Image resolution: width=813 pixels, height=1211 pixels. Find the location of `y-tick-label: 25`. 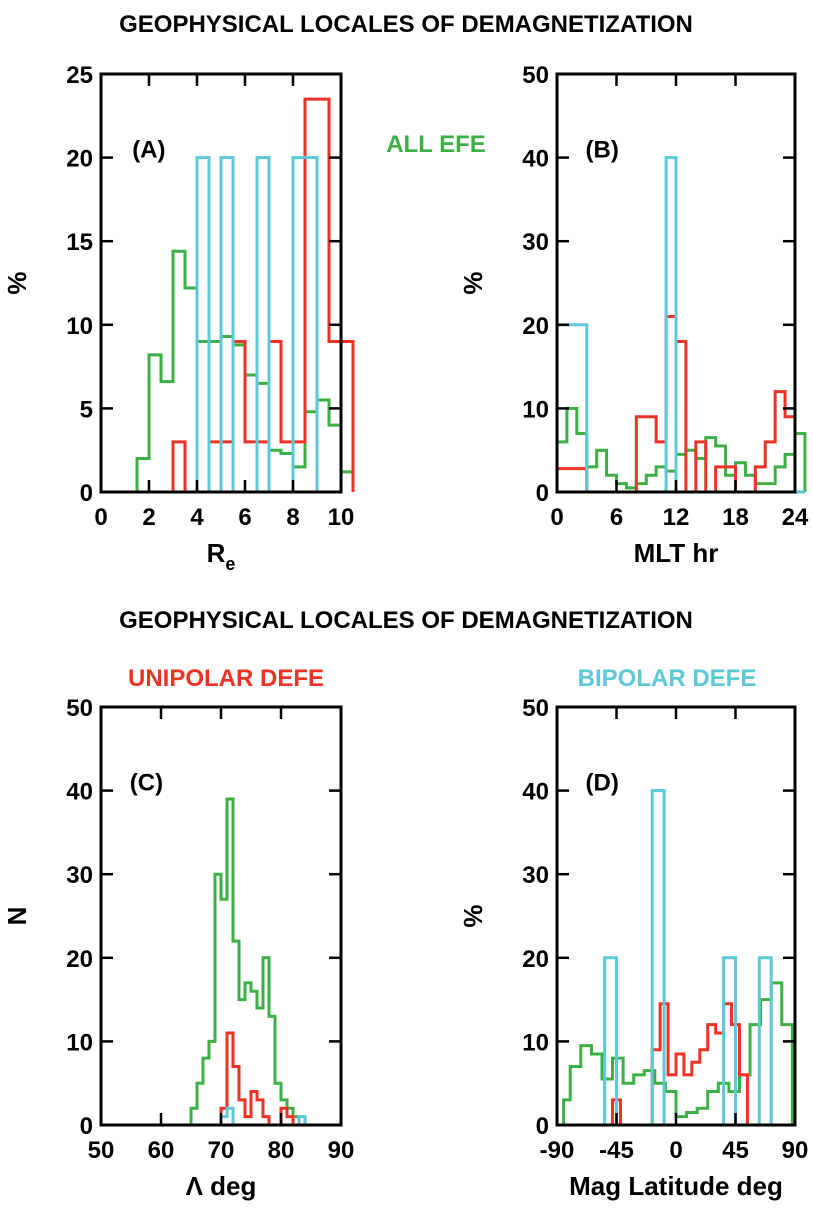

y-tick-label: 25 is located at coordinates (79, 75).